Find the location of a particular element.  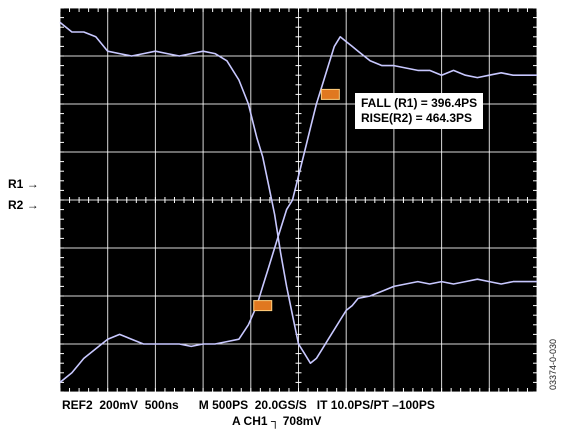

r1-marker: R1 → is located at coordinates (23, 184).